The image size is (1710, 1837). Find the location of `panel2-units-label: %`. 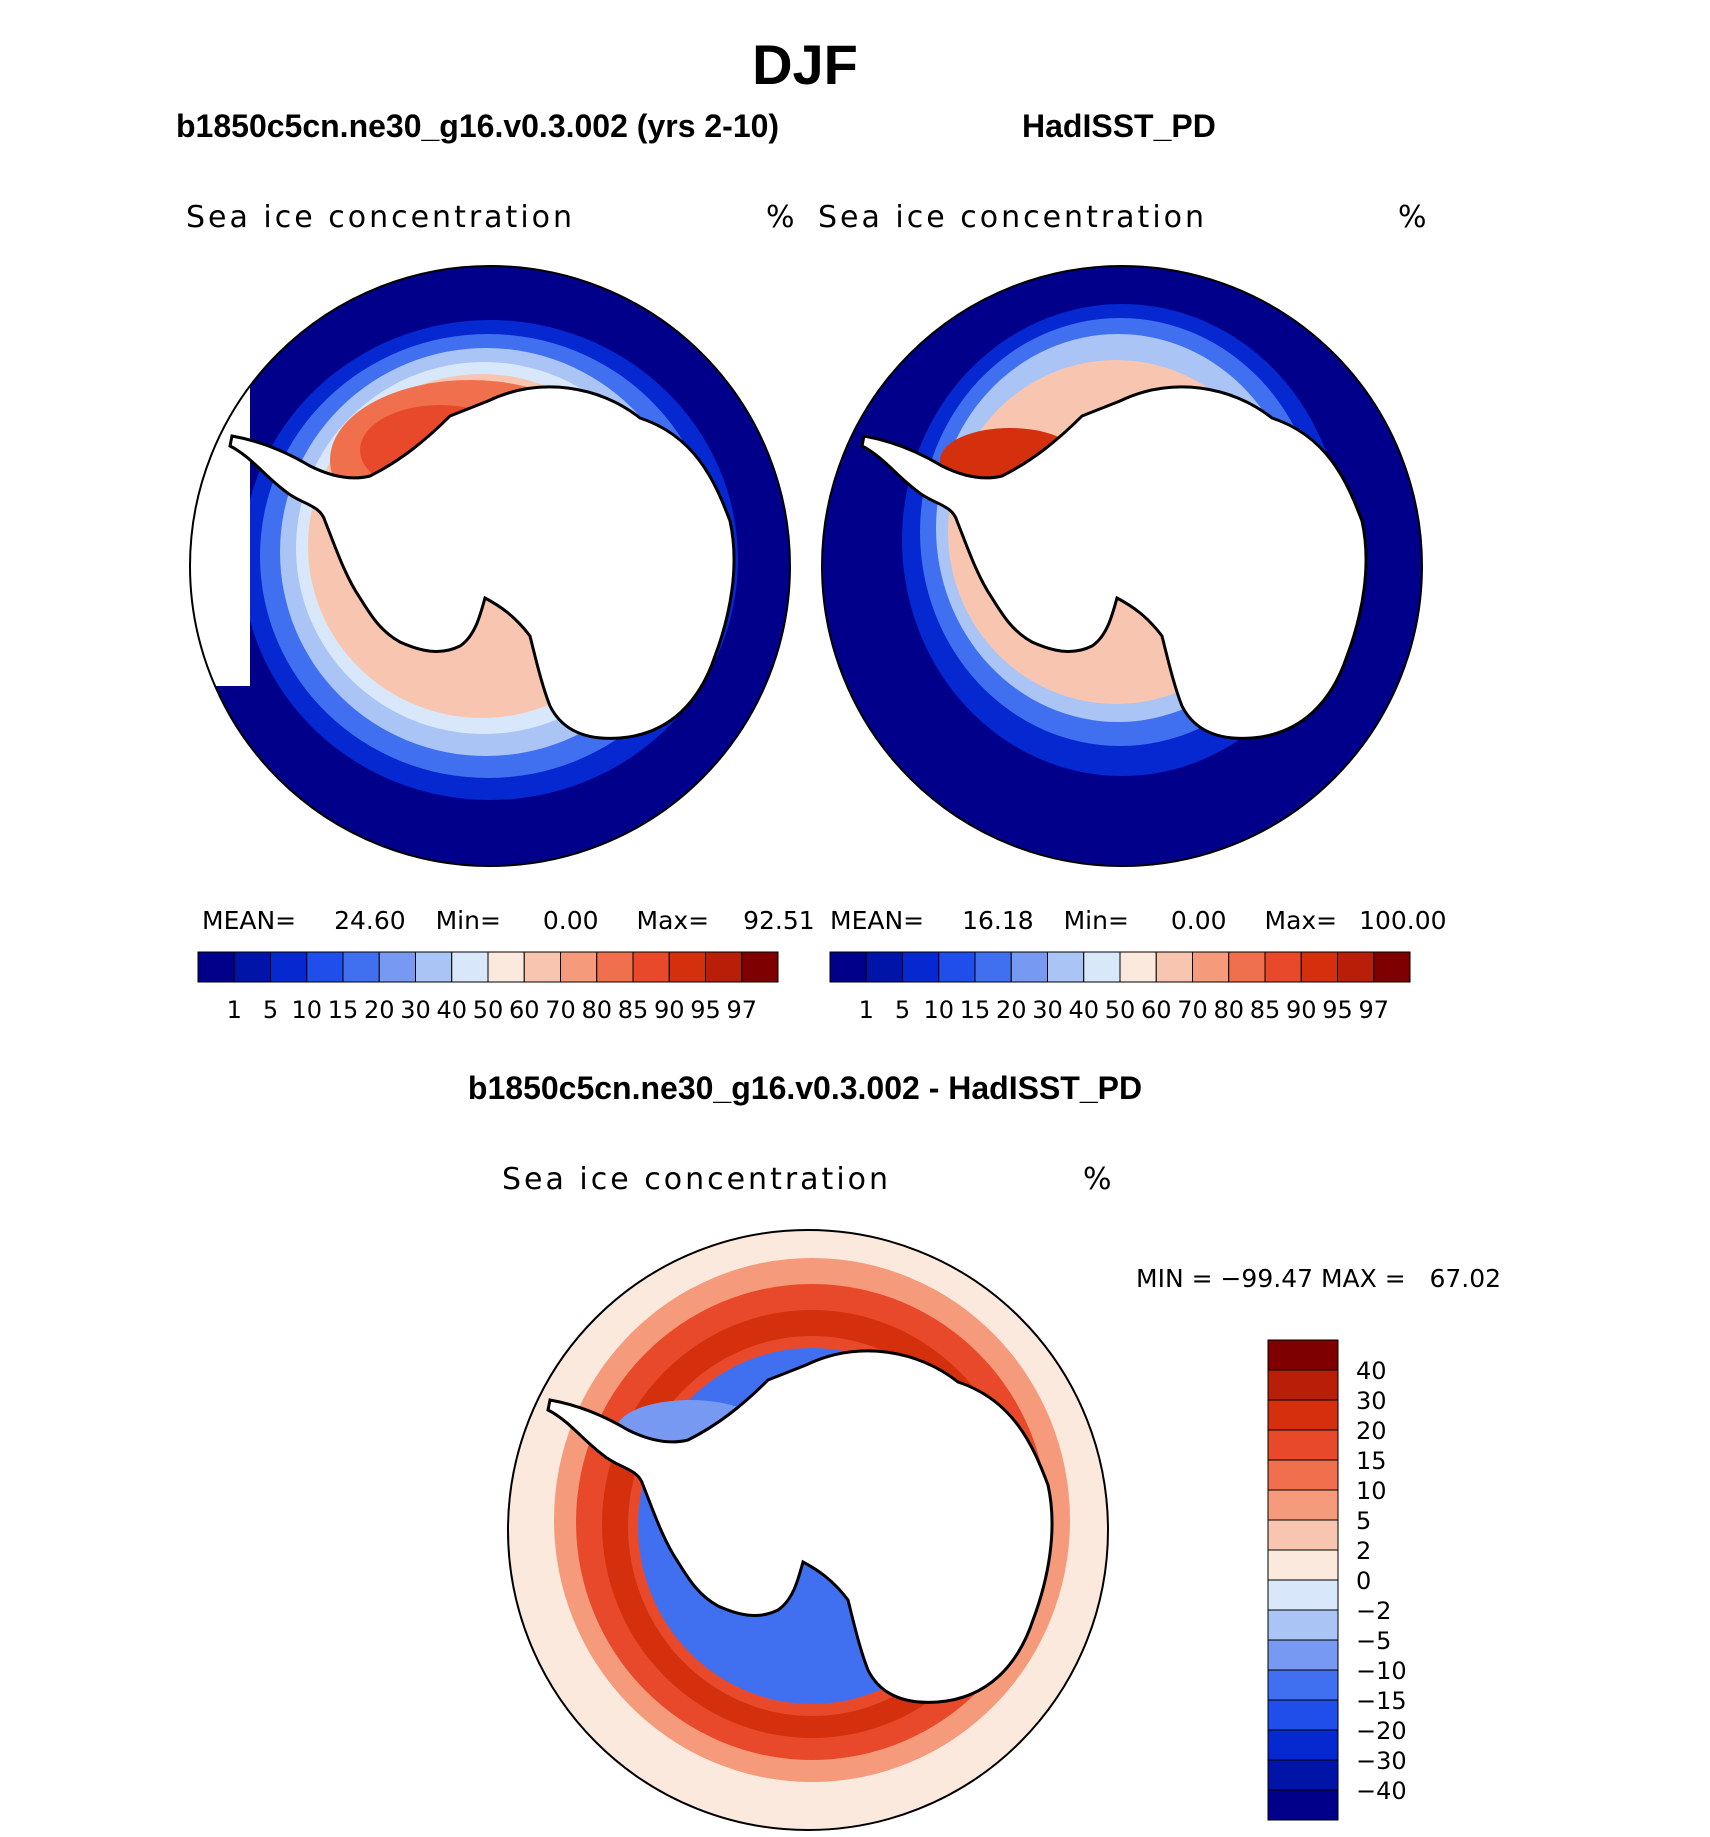

panel2-units-label: % is located at coordinates (1414, 217).